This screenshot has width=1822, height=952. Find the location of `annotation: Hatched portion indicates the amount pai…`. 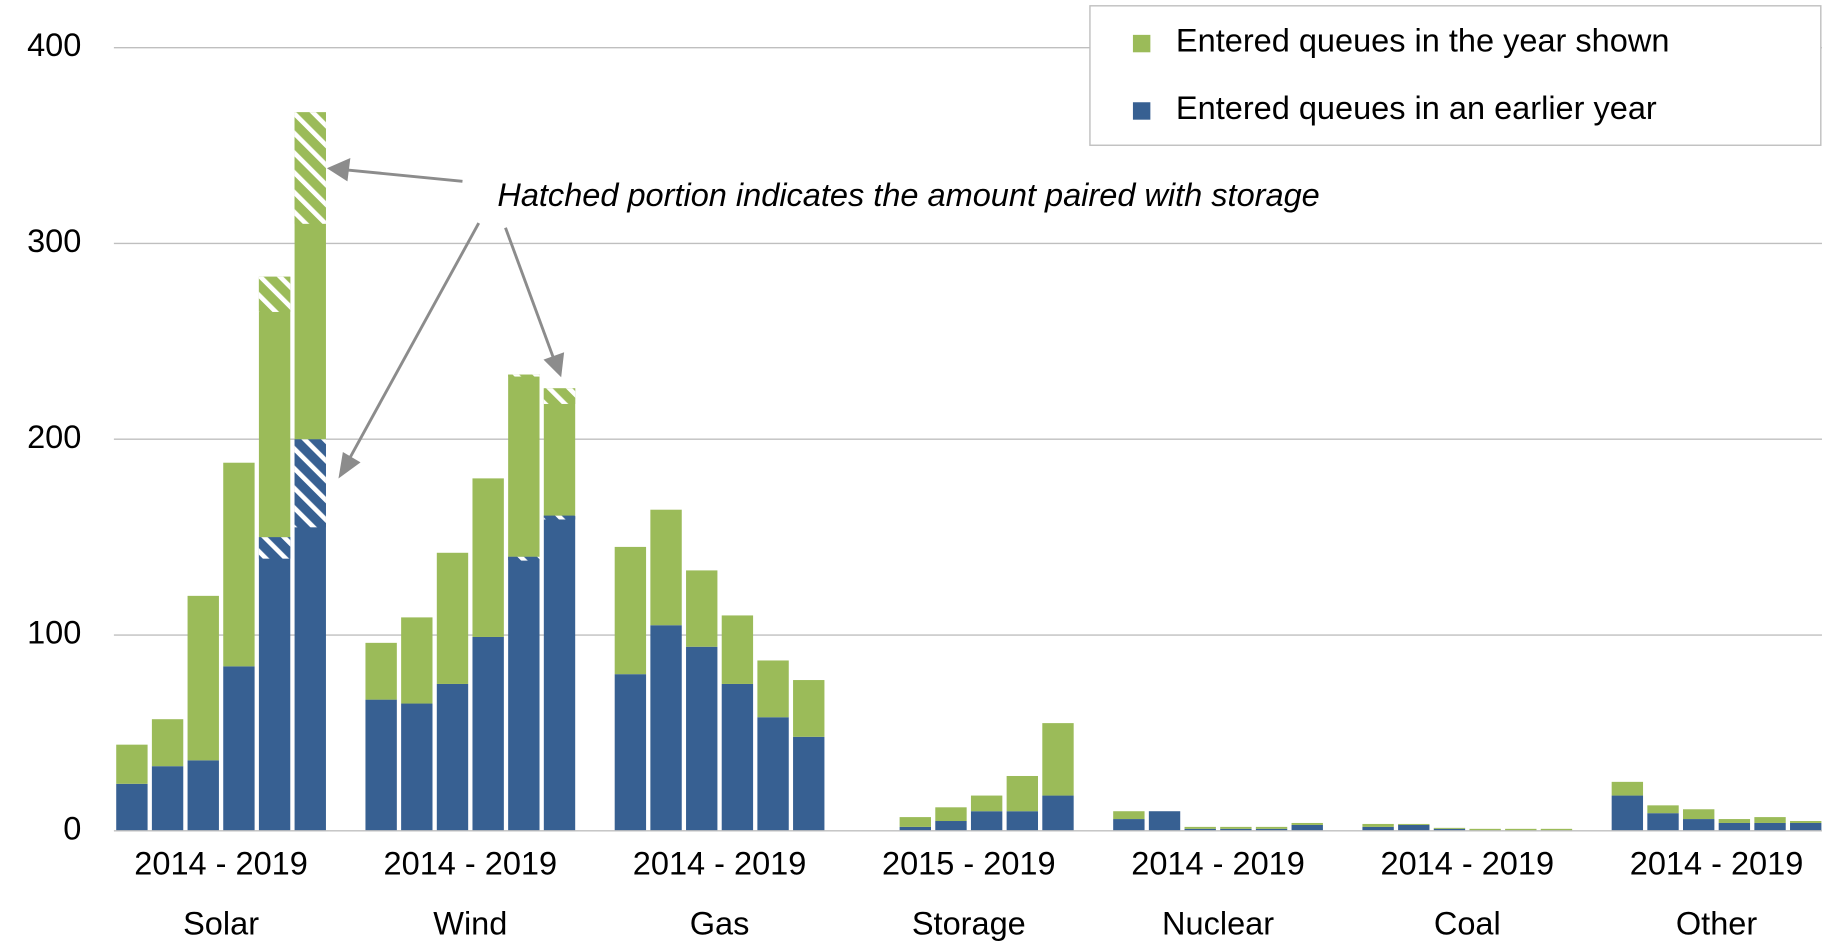

annotation: Hatched portion indicates the amount pai… is located at coordinates (908, 195).